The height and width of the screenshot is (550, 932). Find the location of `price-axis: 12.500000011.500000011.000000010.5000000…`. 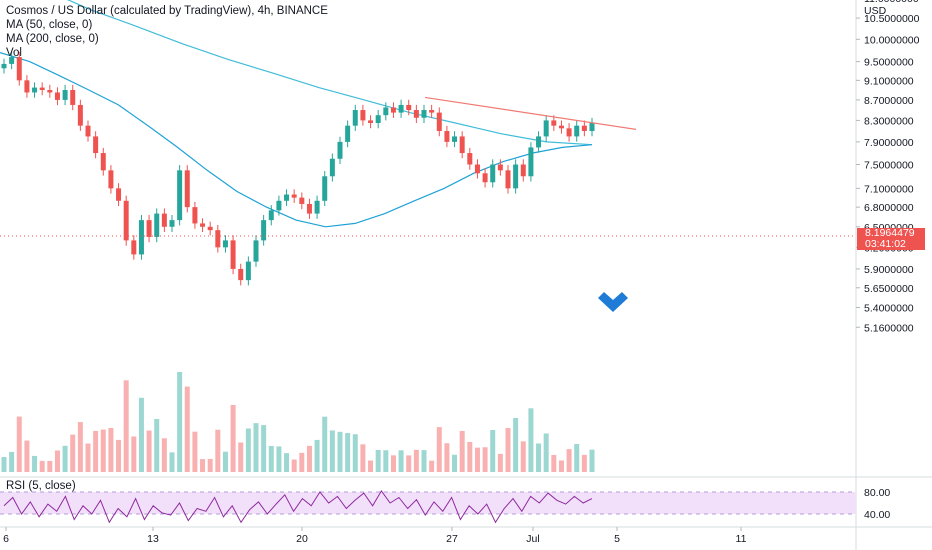

price-axis: 12.500000011.500000011.000000010.5000000… is located at coordinates (888, 167).